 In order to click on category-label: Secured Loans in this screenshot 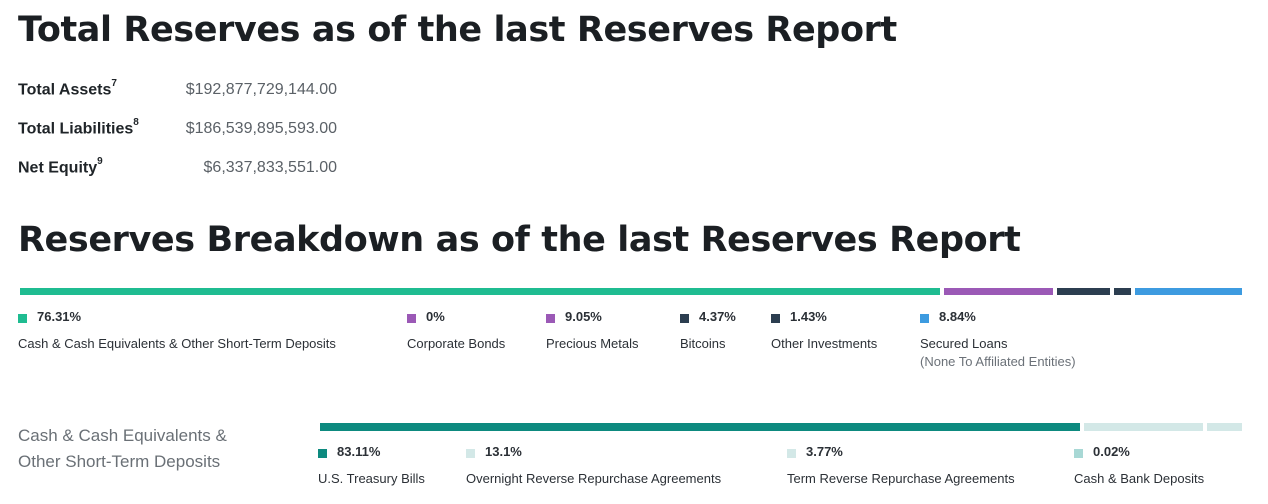, I will do `click(964, 343)`.